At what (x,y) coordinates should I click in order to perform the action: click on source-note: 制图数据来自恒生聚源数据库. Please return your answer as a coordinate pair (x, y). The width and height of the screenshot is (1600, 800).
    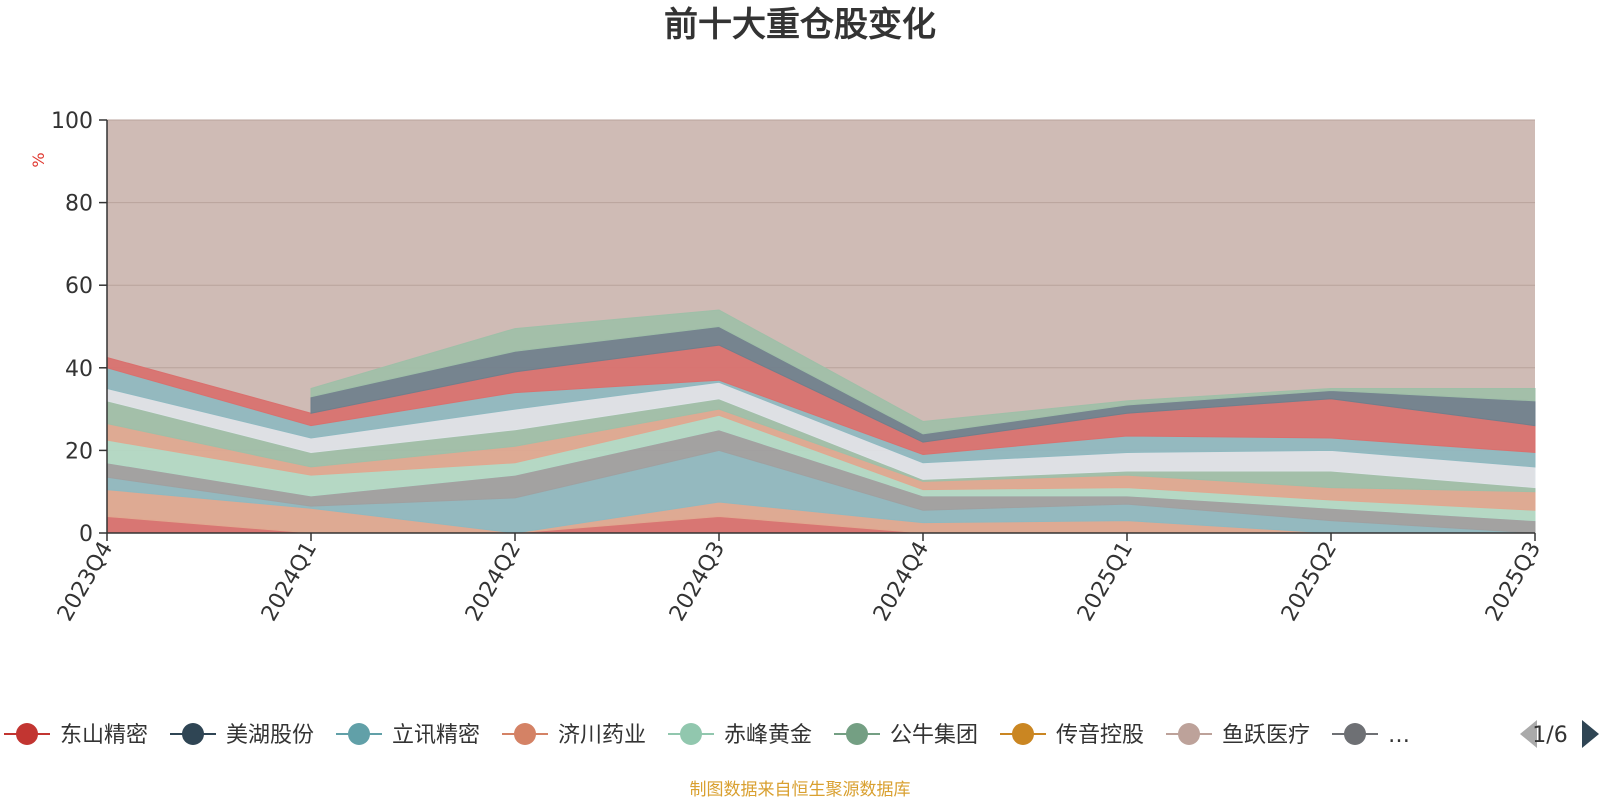
    Looking at the image, I should click on (800, 790).